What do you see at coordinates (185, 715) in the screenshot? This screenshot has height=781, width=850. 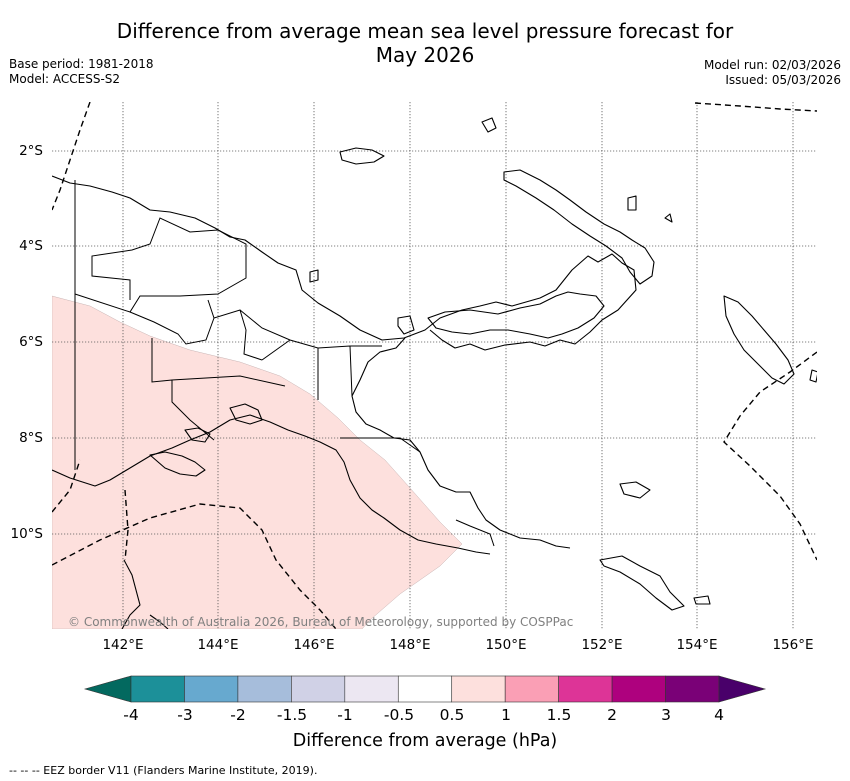 I see `colorbar-tick-neg3: -3` at bounding box center [185, 715].